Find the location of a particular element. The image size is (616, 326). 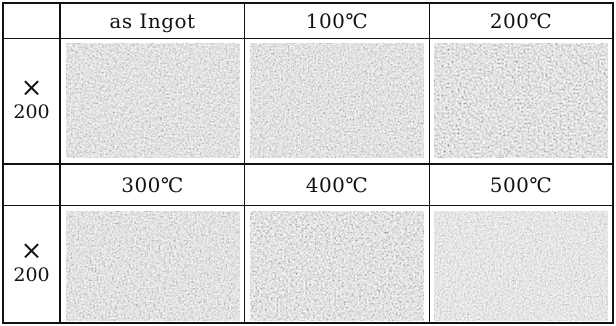

magnification-label-row1: × 200 is located at coordinates (31, 101).